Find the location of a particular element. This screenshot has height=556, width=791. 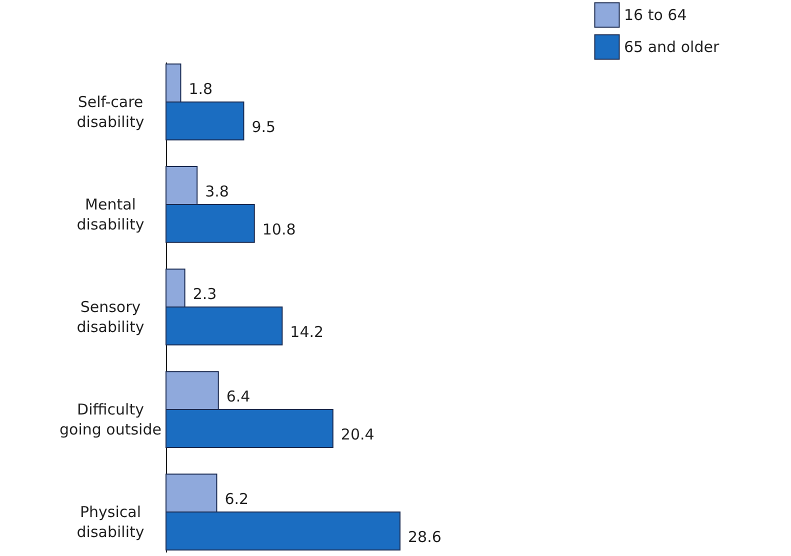

y-tick-label: Mental disability is located at coordinates (110, 214).